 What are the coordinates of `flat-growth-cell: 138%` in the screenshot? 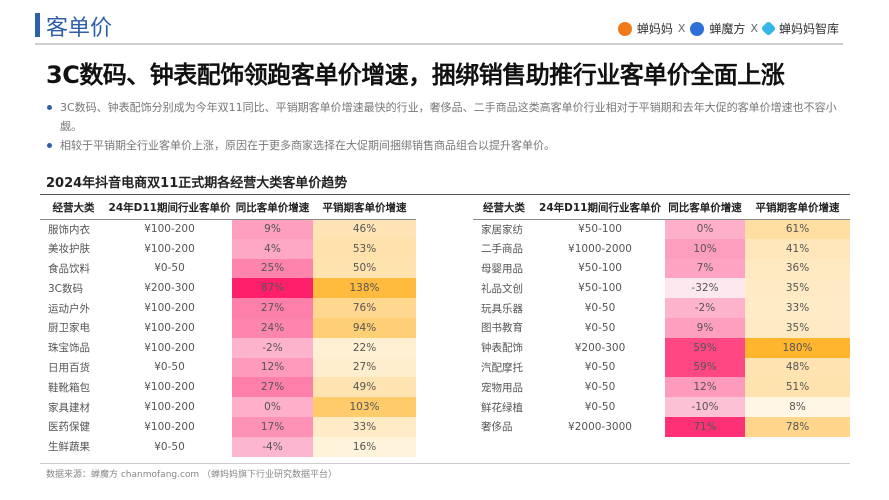 It's located at (364, 288).